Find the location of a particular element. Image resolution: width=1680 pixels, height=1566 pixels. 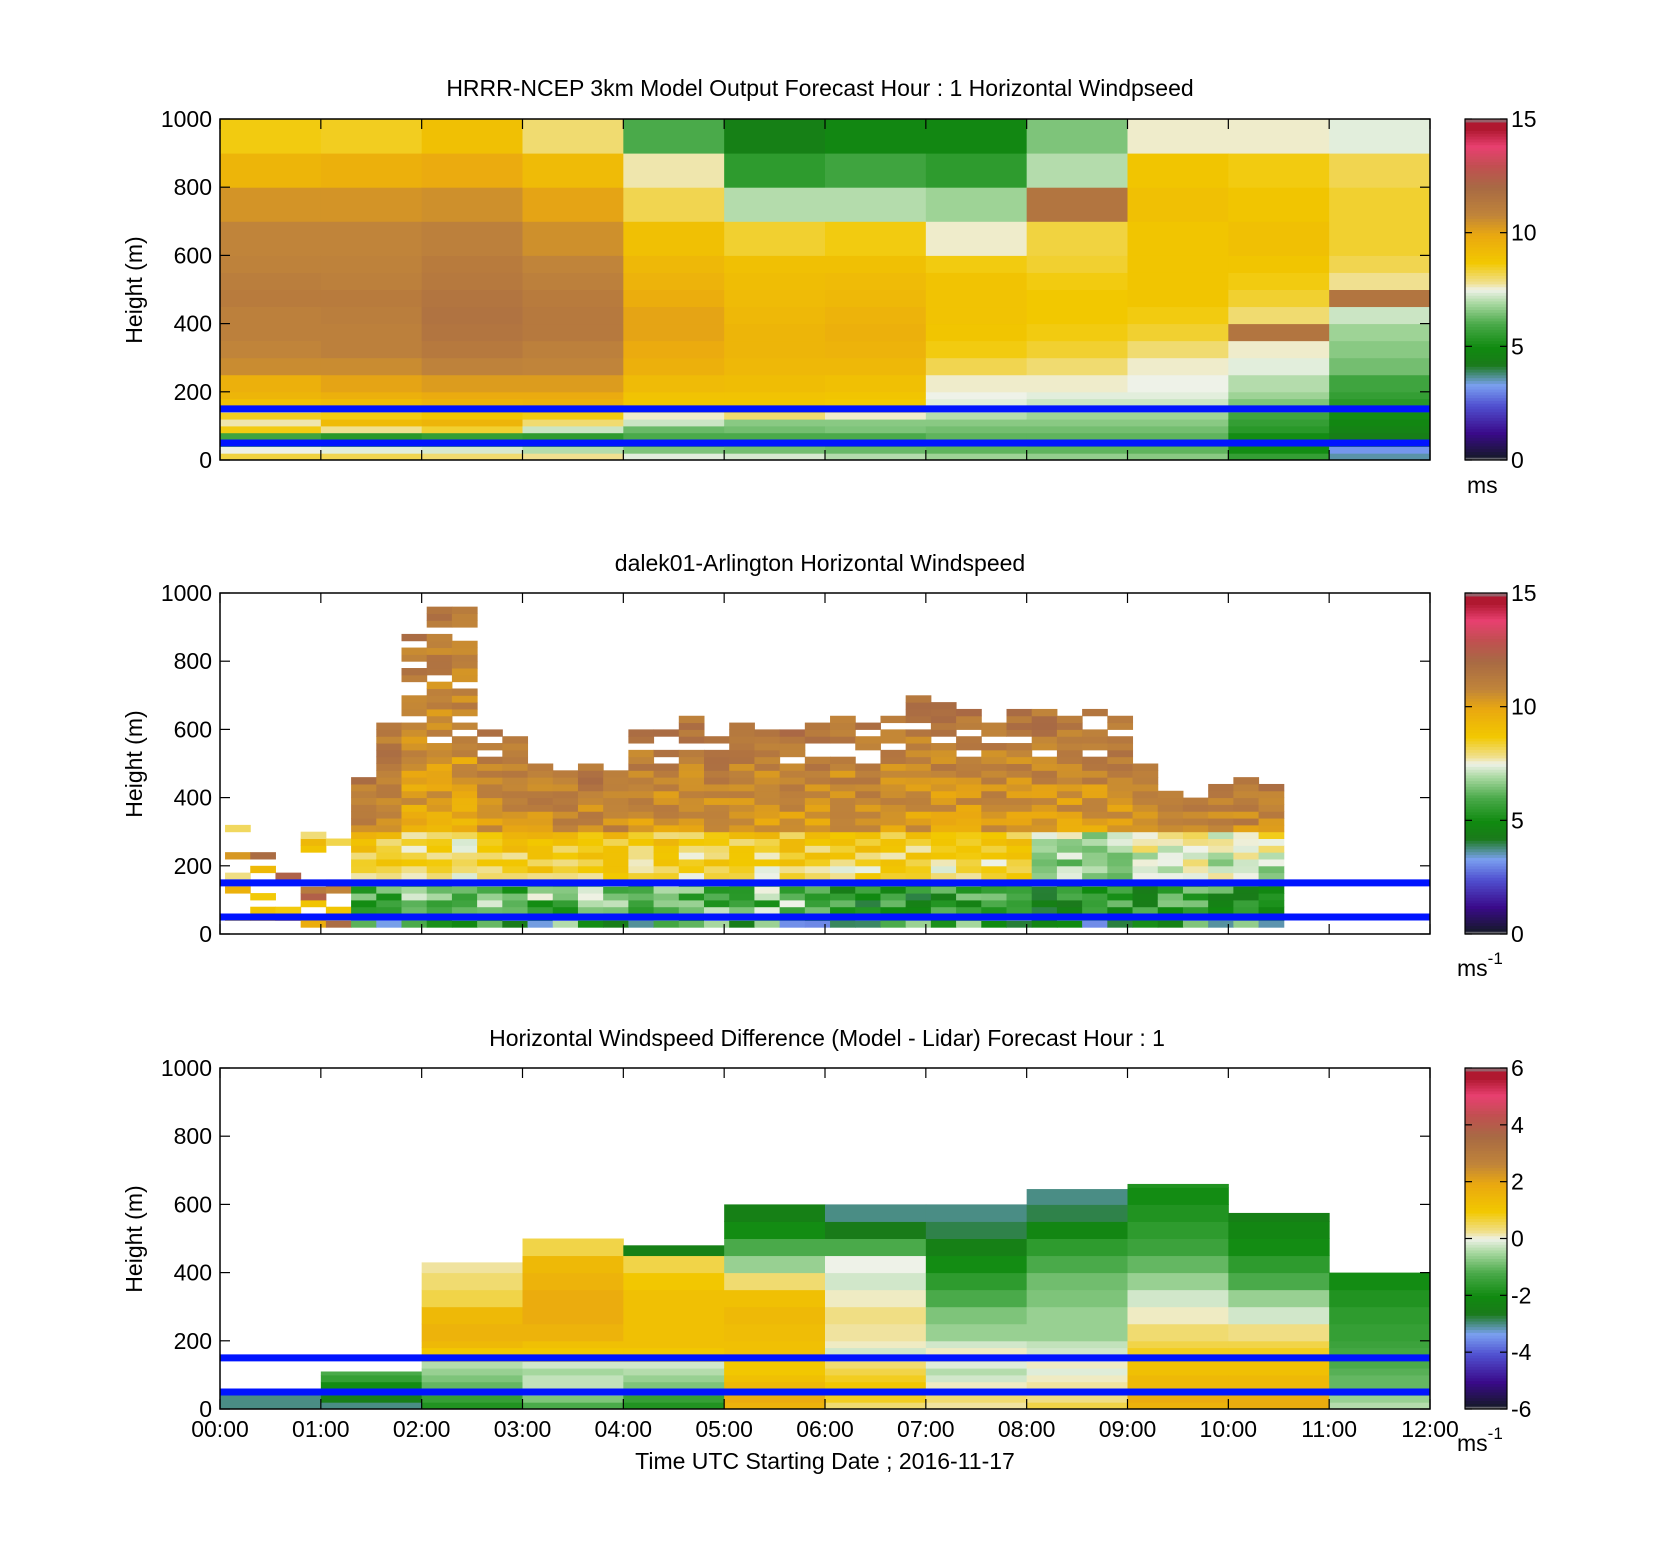

x-tick-label: 11:00 is located at coordinates (1329, 1429).